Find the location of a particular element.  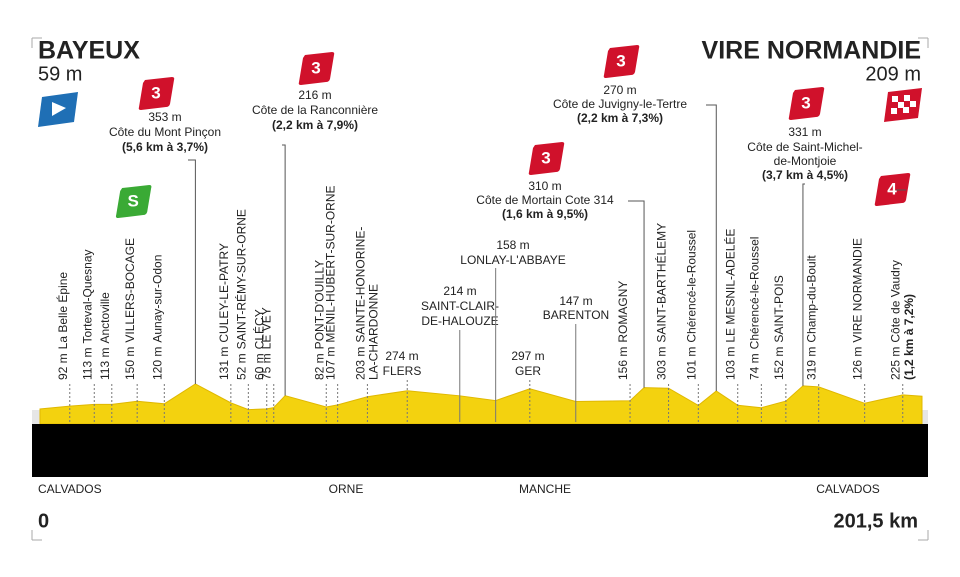

waypoint: 92 m La Belle Épine is located at coordinates (62, 326).